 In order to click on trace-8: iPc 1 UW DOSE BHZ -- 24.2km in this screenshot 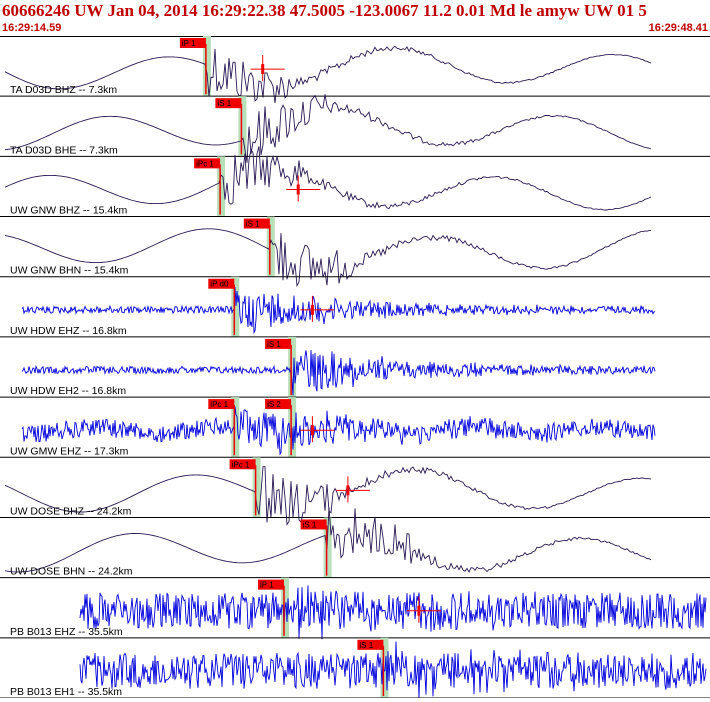, I will do `click(355, 491)`.